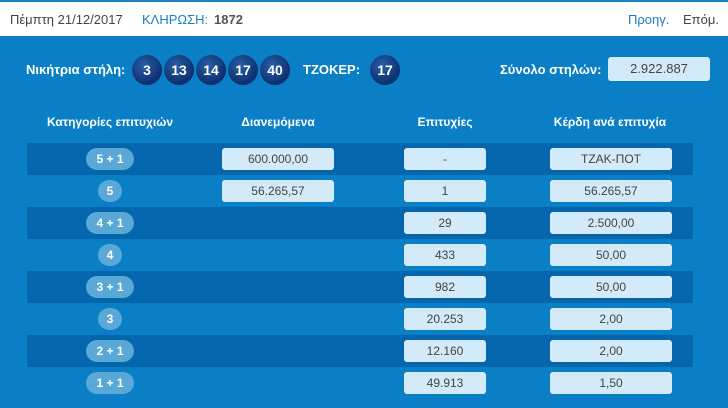 The width and height of the screenshot is (728, 408). I want to click on category-pill: 3 + 1, so click(110, 287).